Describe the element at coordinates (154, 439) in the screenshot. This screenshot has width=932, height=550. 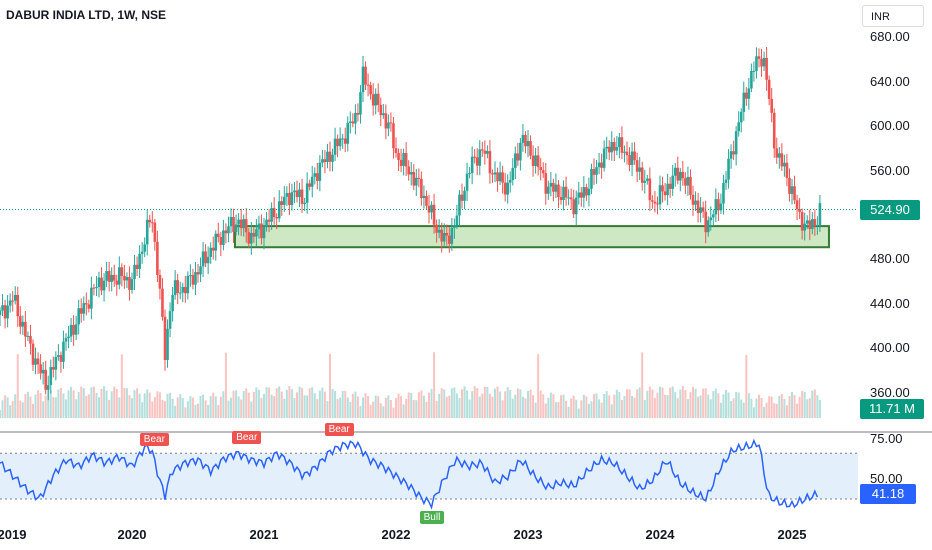
I see `bear-signal-label: Bear` at that location.